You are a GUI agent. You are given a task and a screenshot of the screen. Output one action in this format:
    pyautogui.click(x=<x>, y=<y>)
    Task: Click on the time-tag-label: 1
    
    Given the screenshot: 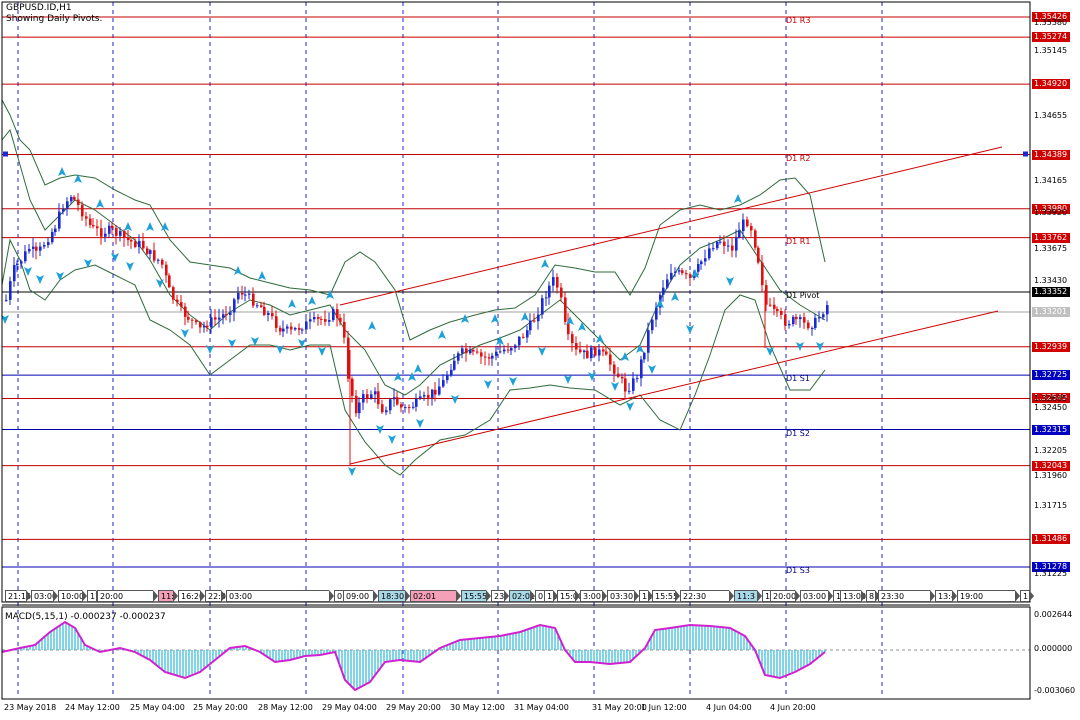 What is the action you would take?
    pyautogui.click(x=1027, y=596)
    